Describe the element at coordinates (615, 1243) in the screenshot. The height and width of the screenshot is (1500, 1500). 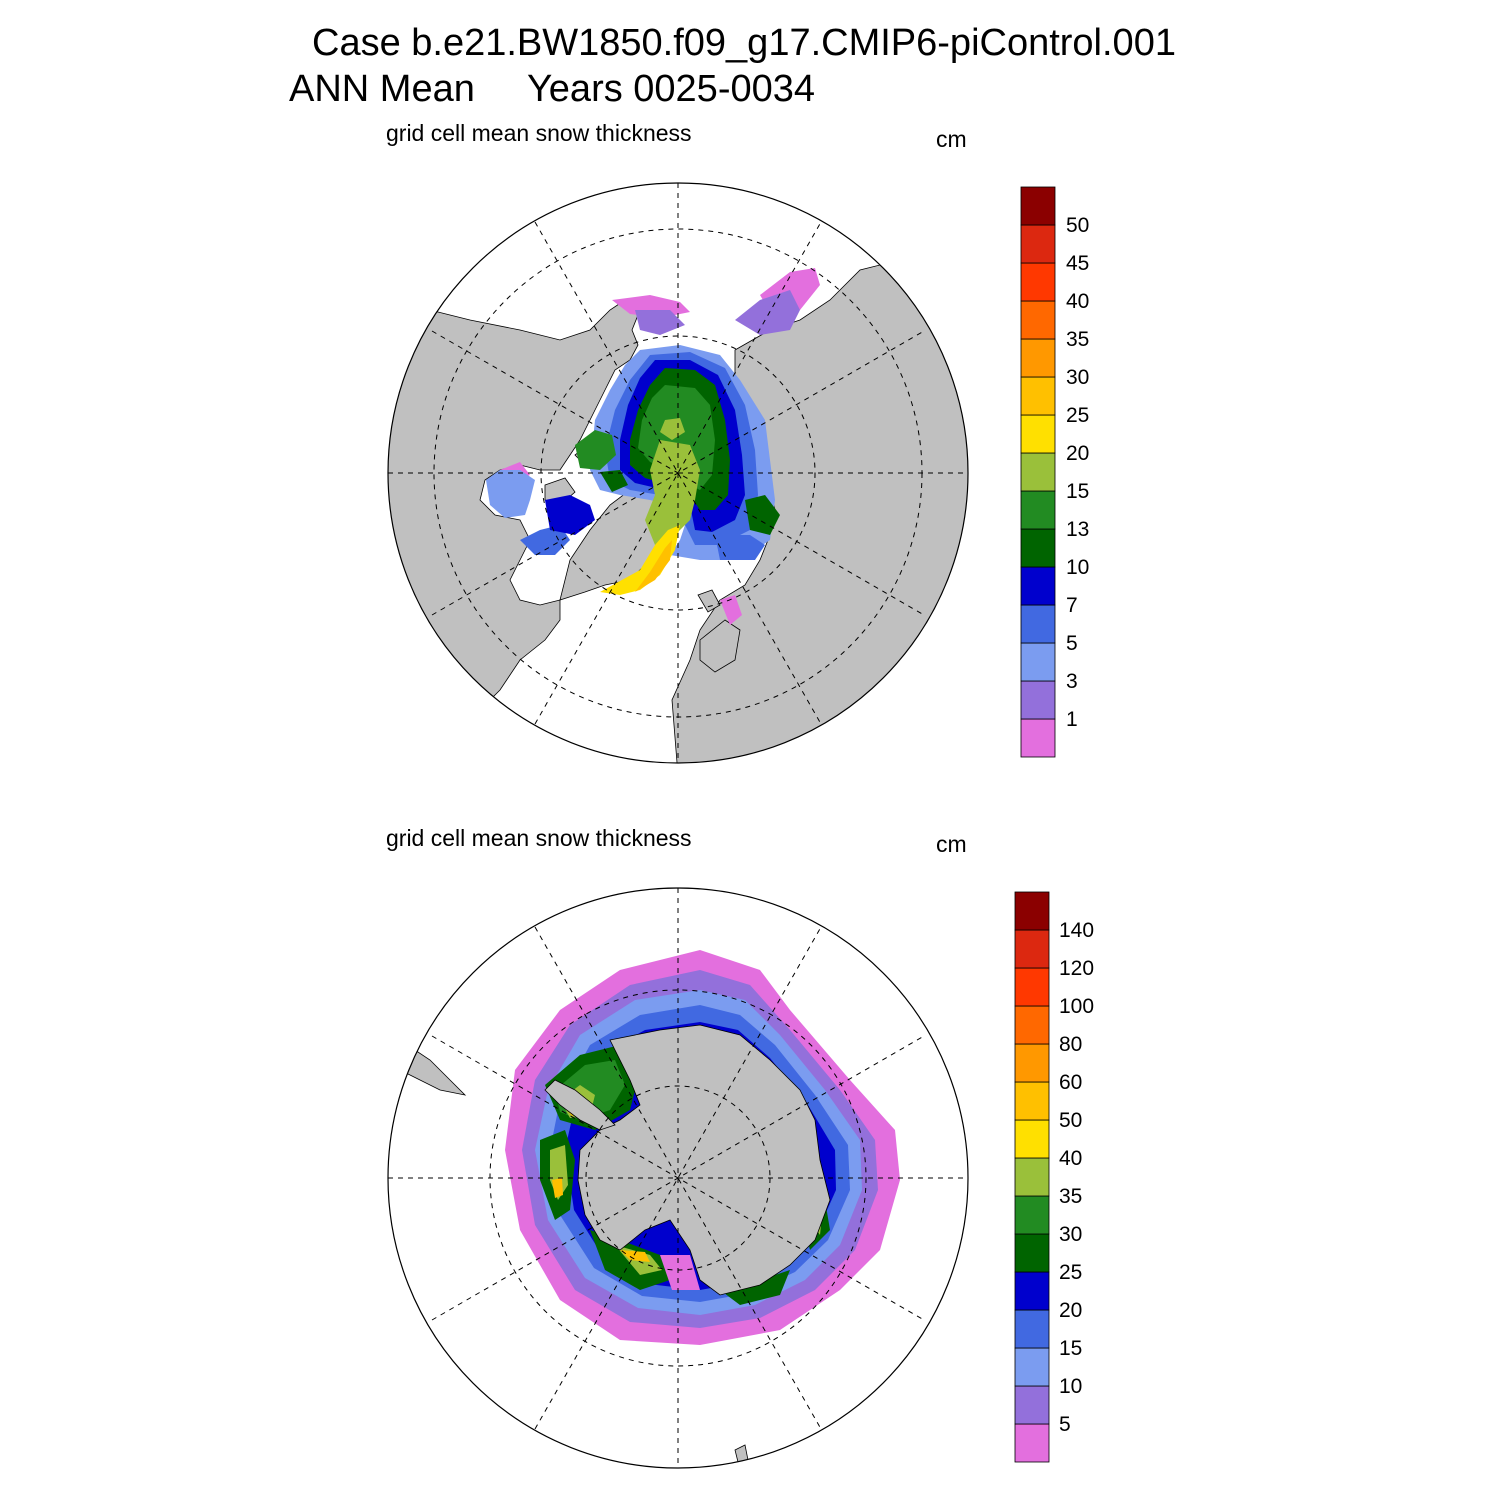
I see `sh-land` at that location.